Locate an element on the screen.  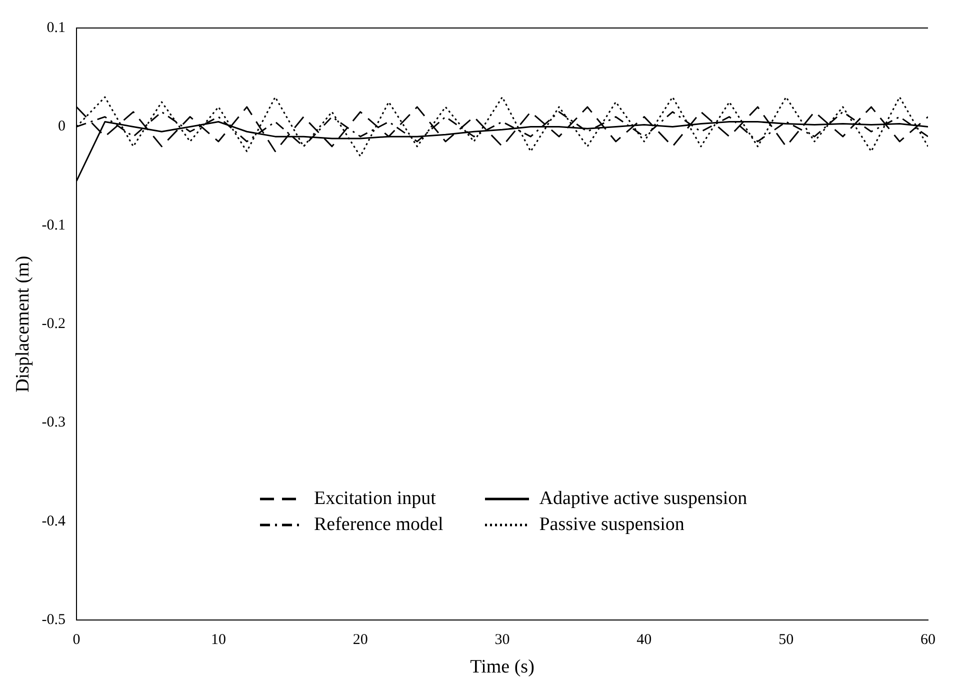
x-axis-title: Time (s) is located at coordinates (502, 667).